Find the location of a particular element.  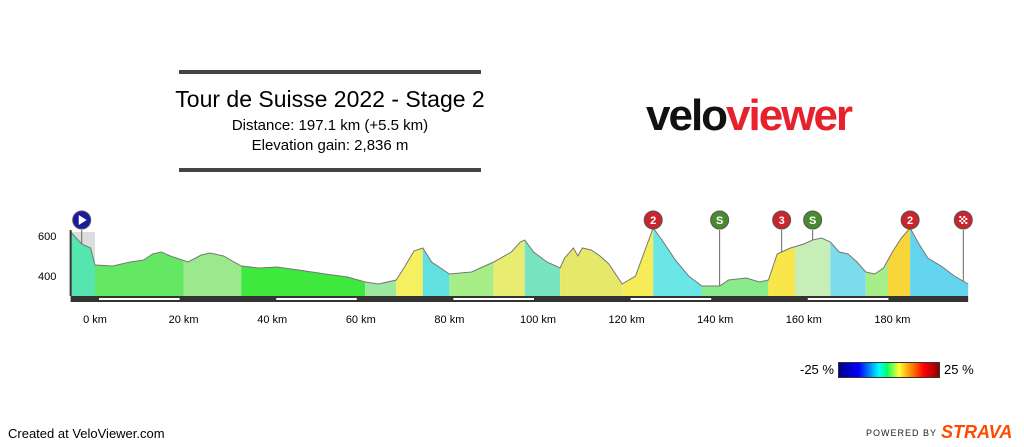

km-bars-layer is located at coordinates (519, 299).